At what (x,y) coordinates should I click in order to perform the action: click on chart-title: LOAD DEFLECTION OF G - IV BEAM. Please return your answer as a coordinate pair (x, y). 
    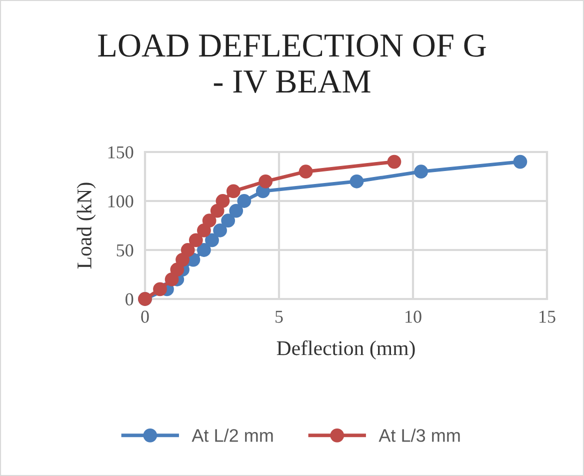
    Looking at the image, I should click on (292, 63).